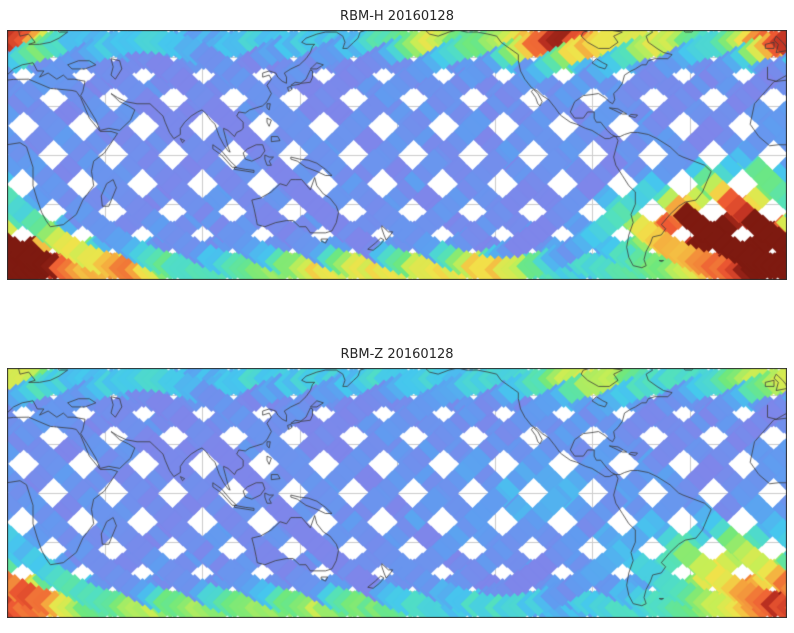  I want to click on panel-title-rbm-h: RBM-H 20160128, so click(397, 16).